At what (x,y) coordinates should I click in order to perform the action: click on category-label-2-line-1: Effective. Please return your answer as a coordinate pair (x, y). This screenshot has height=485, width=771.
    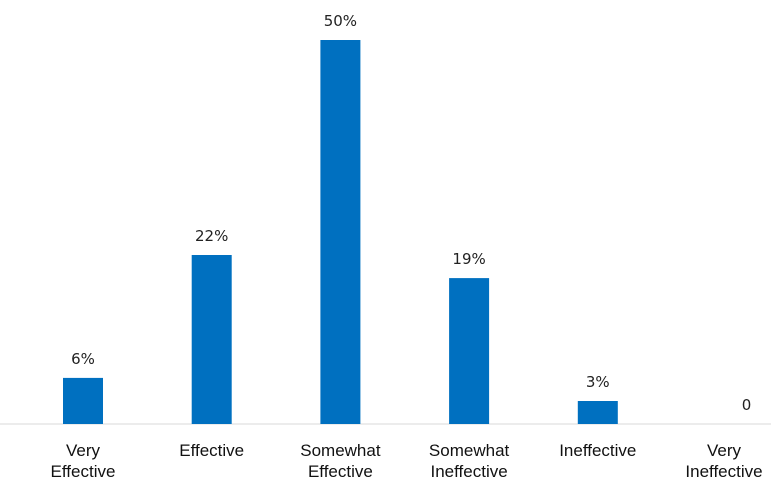
    Looking at the image, I should click on (340, 471).